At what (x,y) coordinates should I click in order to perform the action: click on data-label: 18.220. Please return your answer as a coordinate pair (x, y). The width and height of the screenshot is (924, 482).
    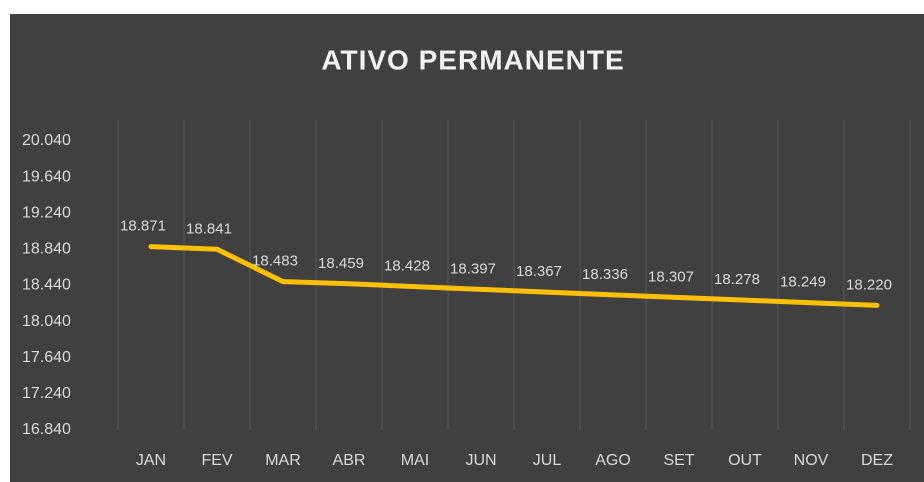
    Looking at the image, I should click on (869, 284).